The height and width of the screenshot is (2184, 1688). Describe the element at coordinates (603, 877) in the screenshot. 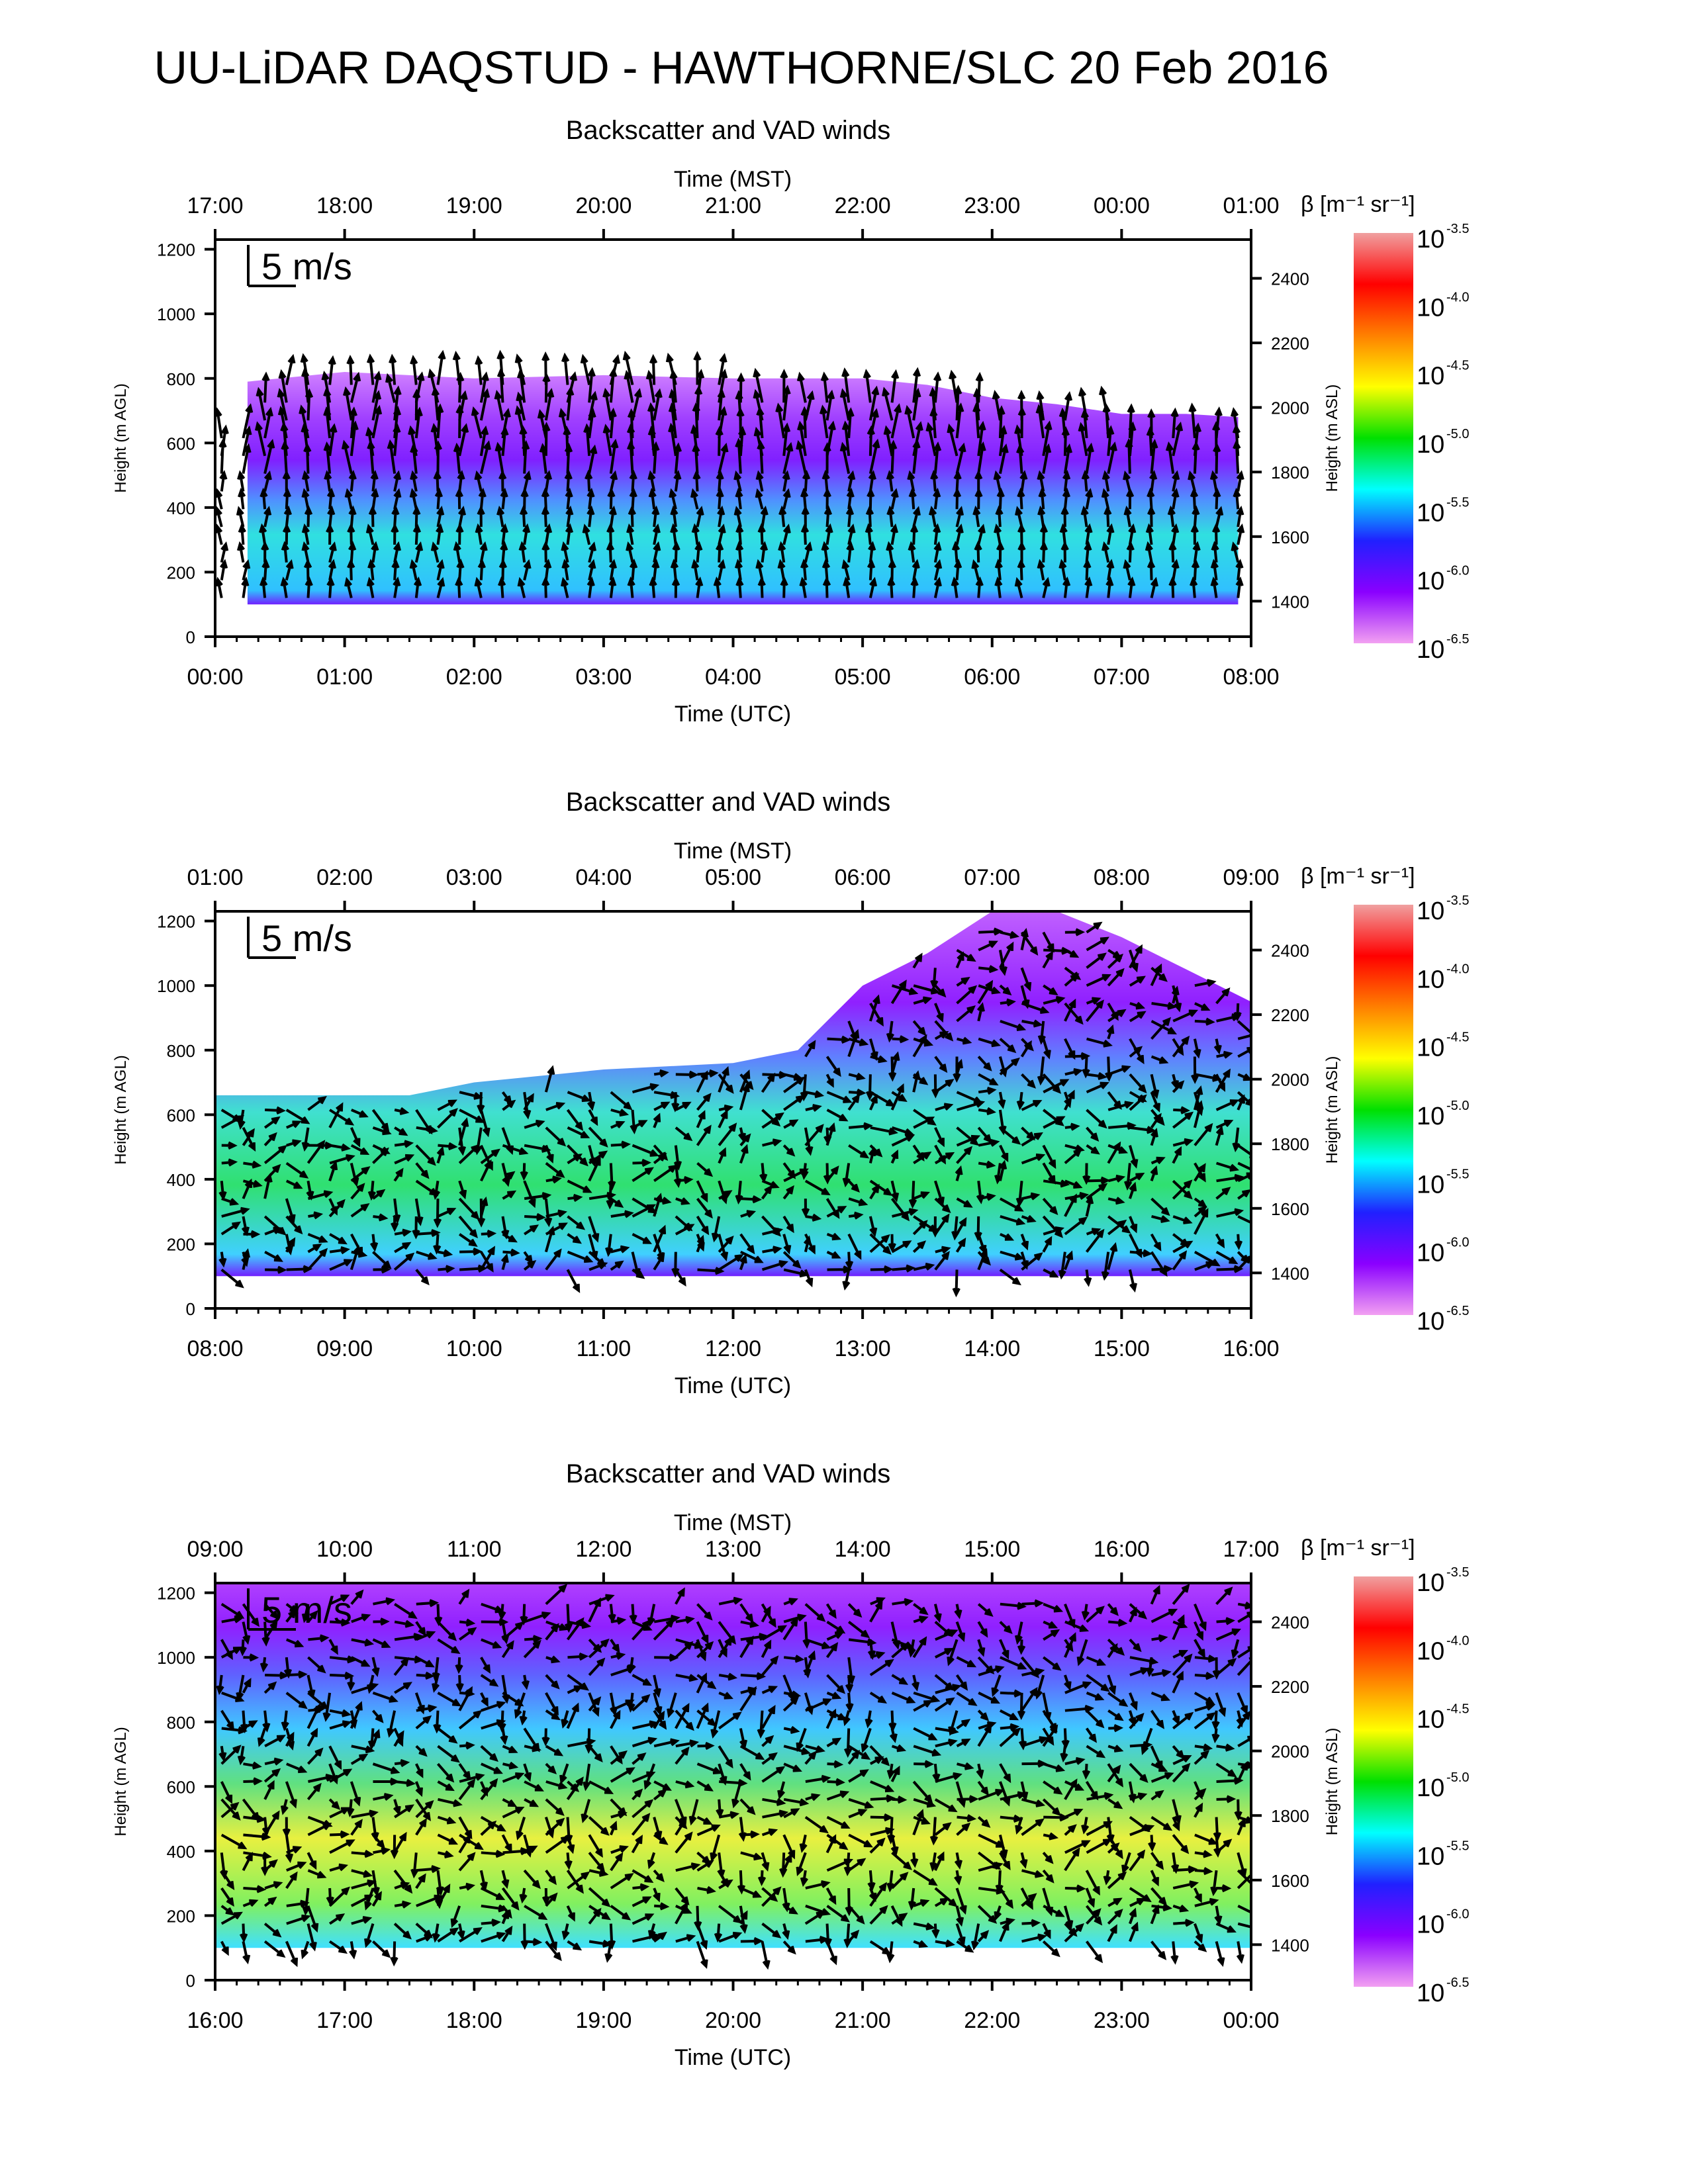

I see `top-tick-label: 04:00` at that location.